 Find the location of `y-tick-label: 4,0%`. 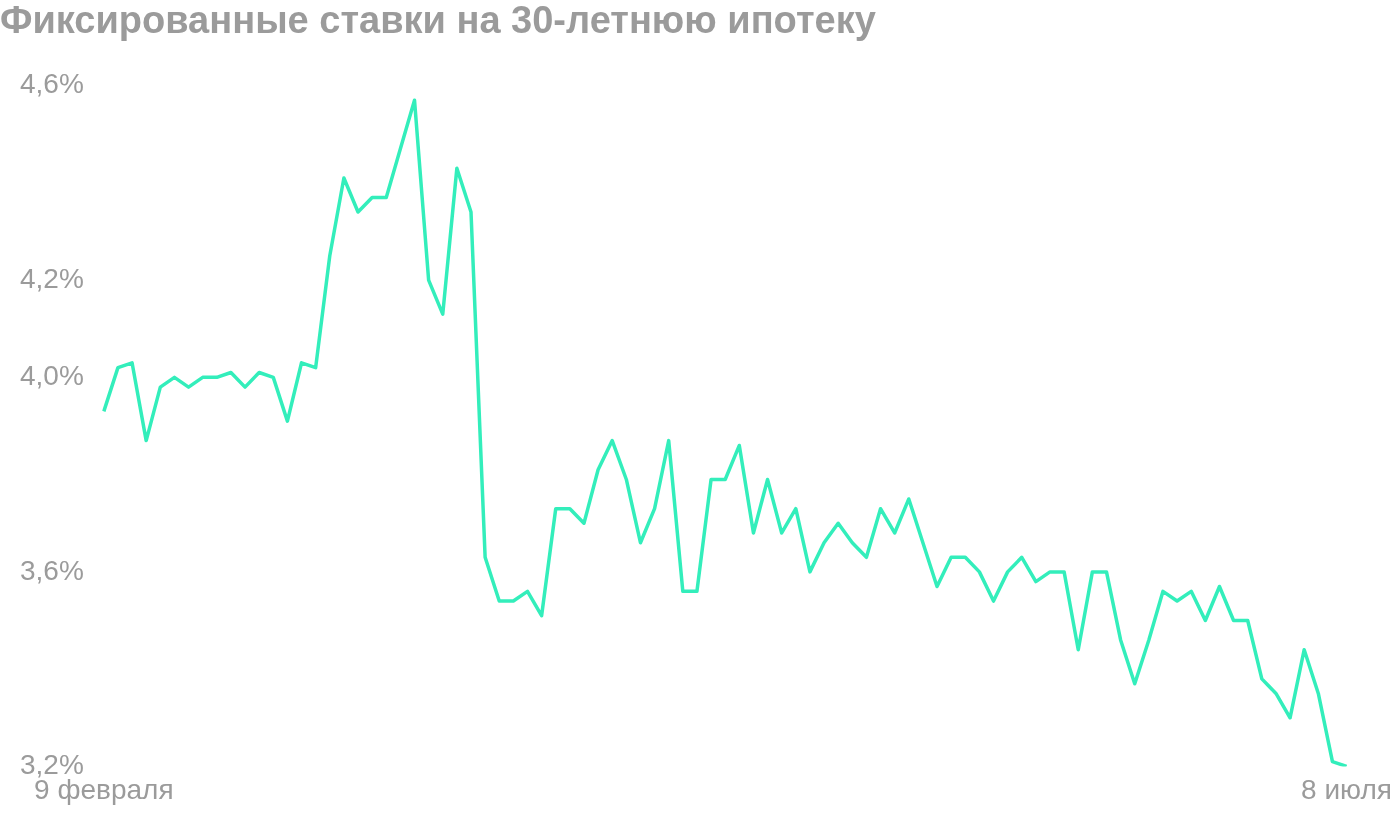

y-tick-label: 4,0% is located at coordinates (51, 376).